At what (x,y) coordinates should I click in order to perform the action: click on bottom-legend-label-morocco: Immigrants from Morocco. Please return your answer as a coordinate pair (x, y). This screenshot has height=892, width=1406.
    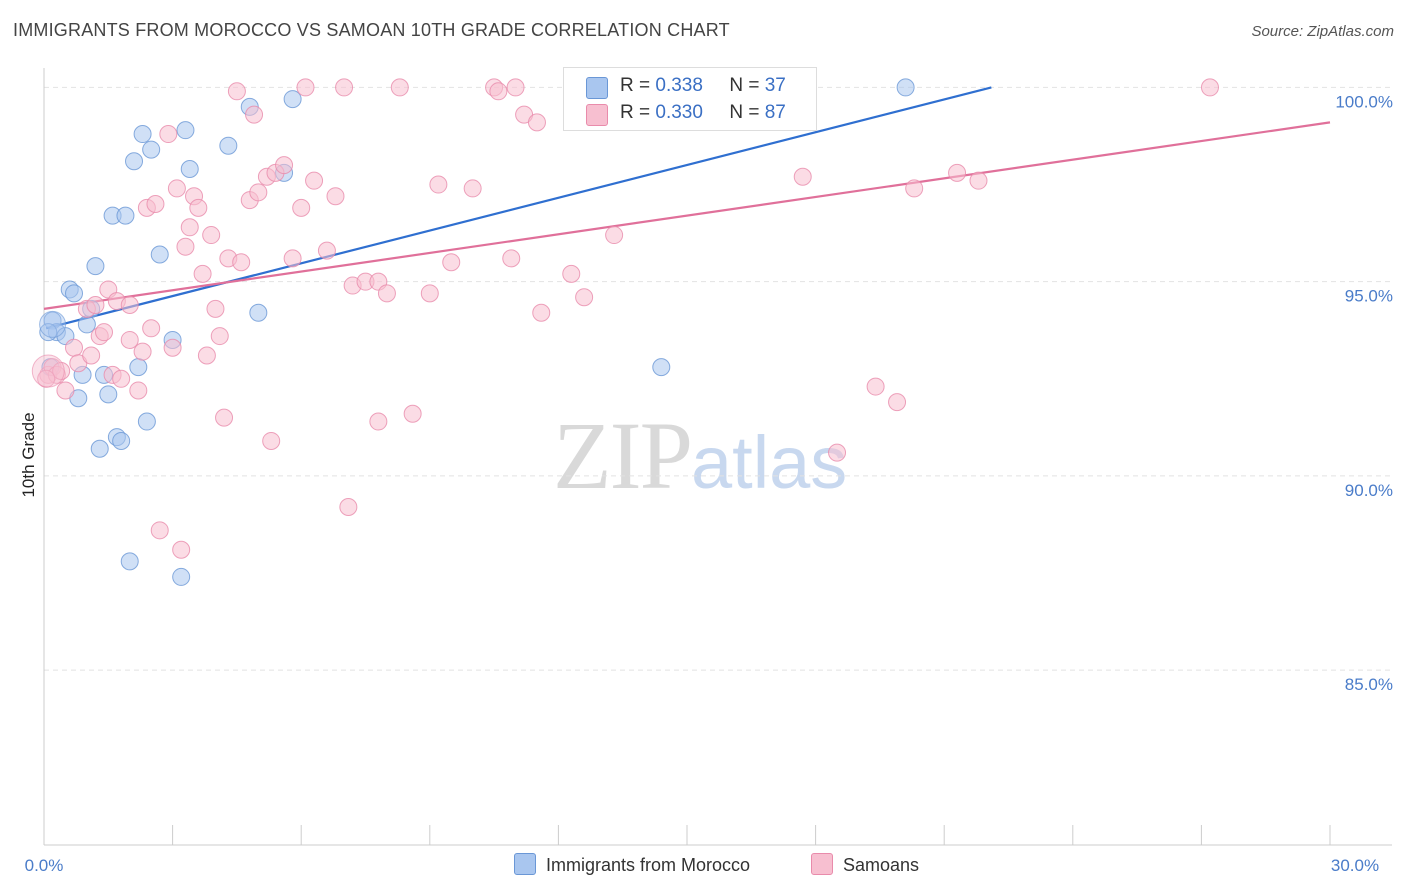
    Looking at the image, I should click on (648, 865).